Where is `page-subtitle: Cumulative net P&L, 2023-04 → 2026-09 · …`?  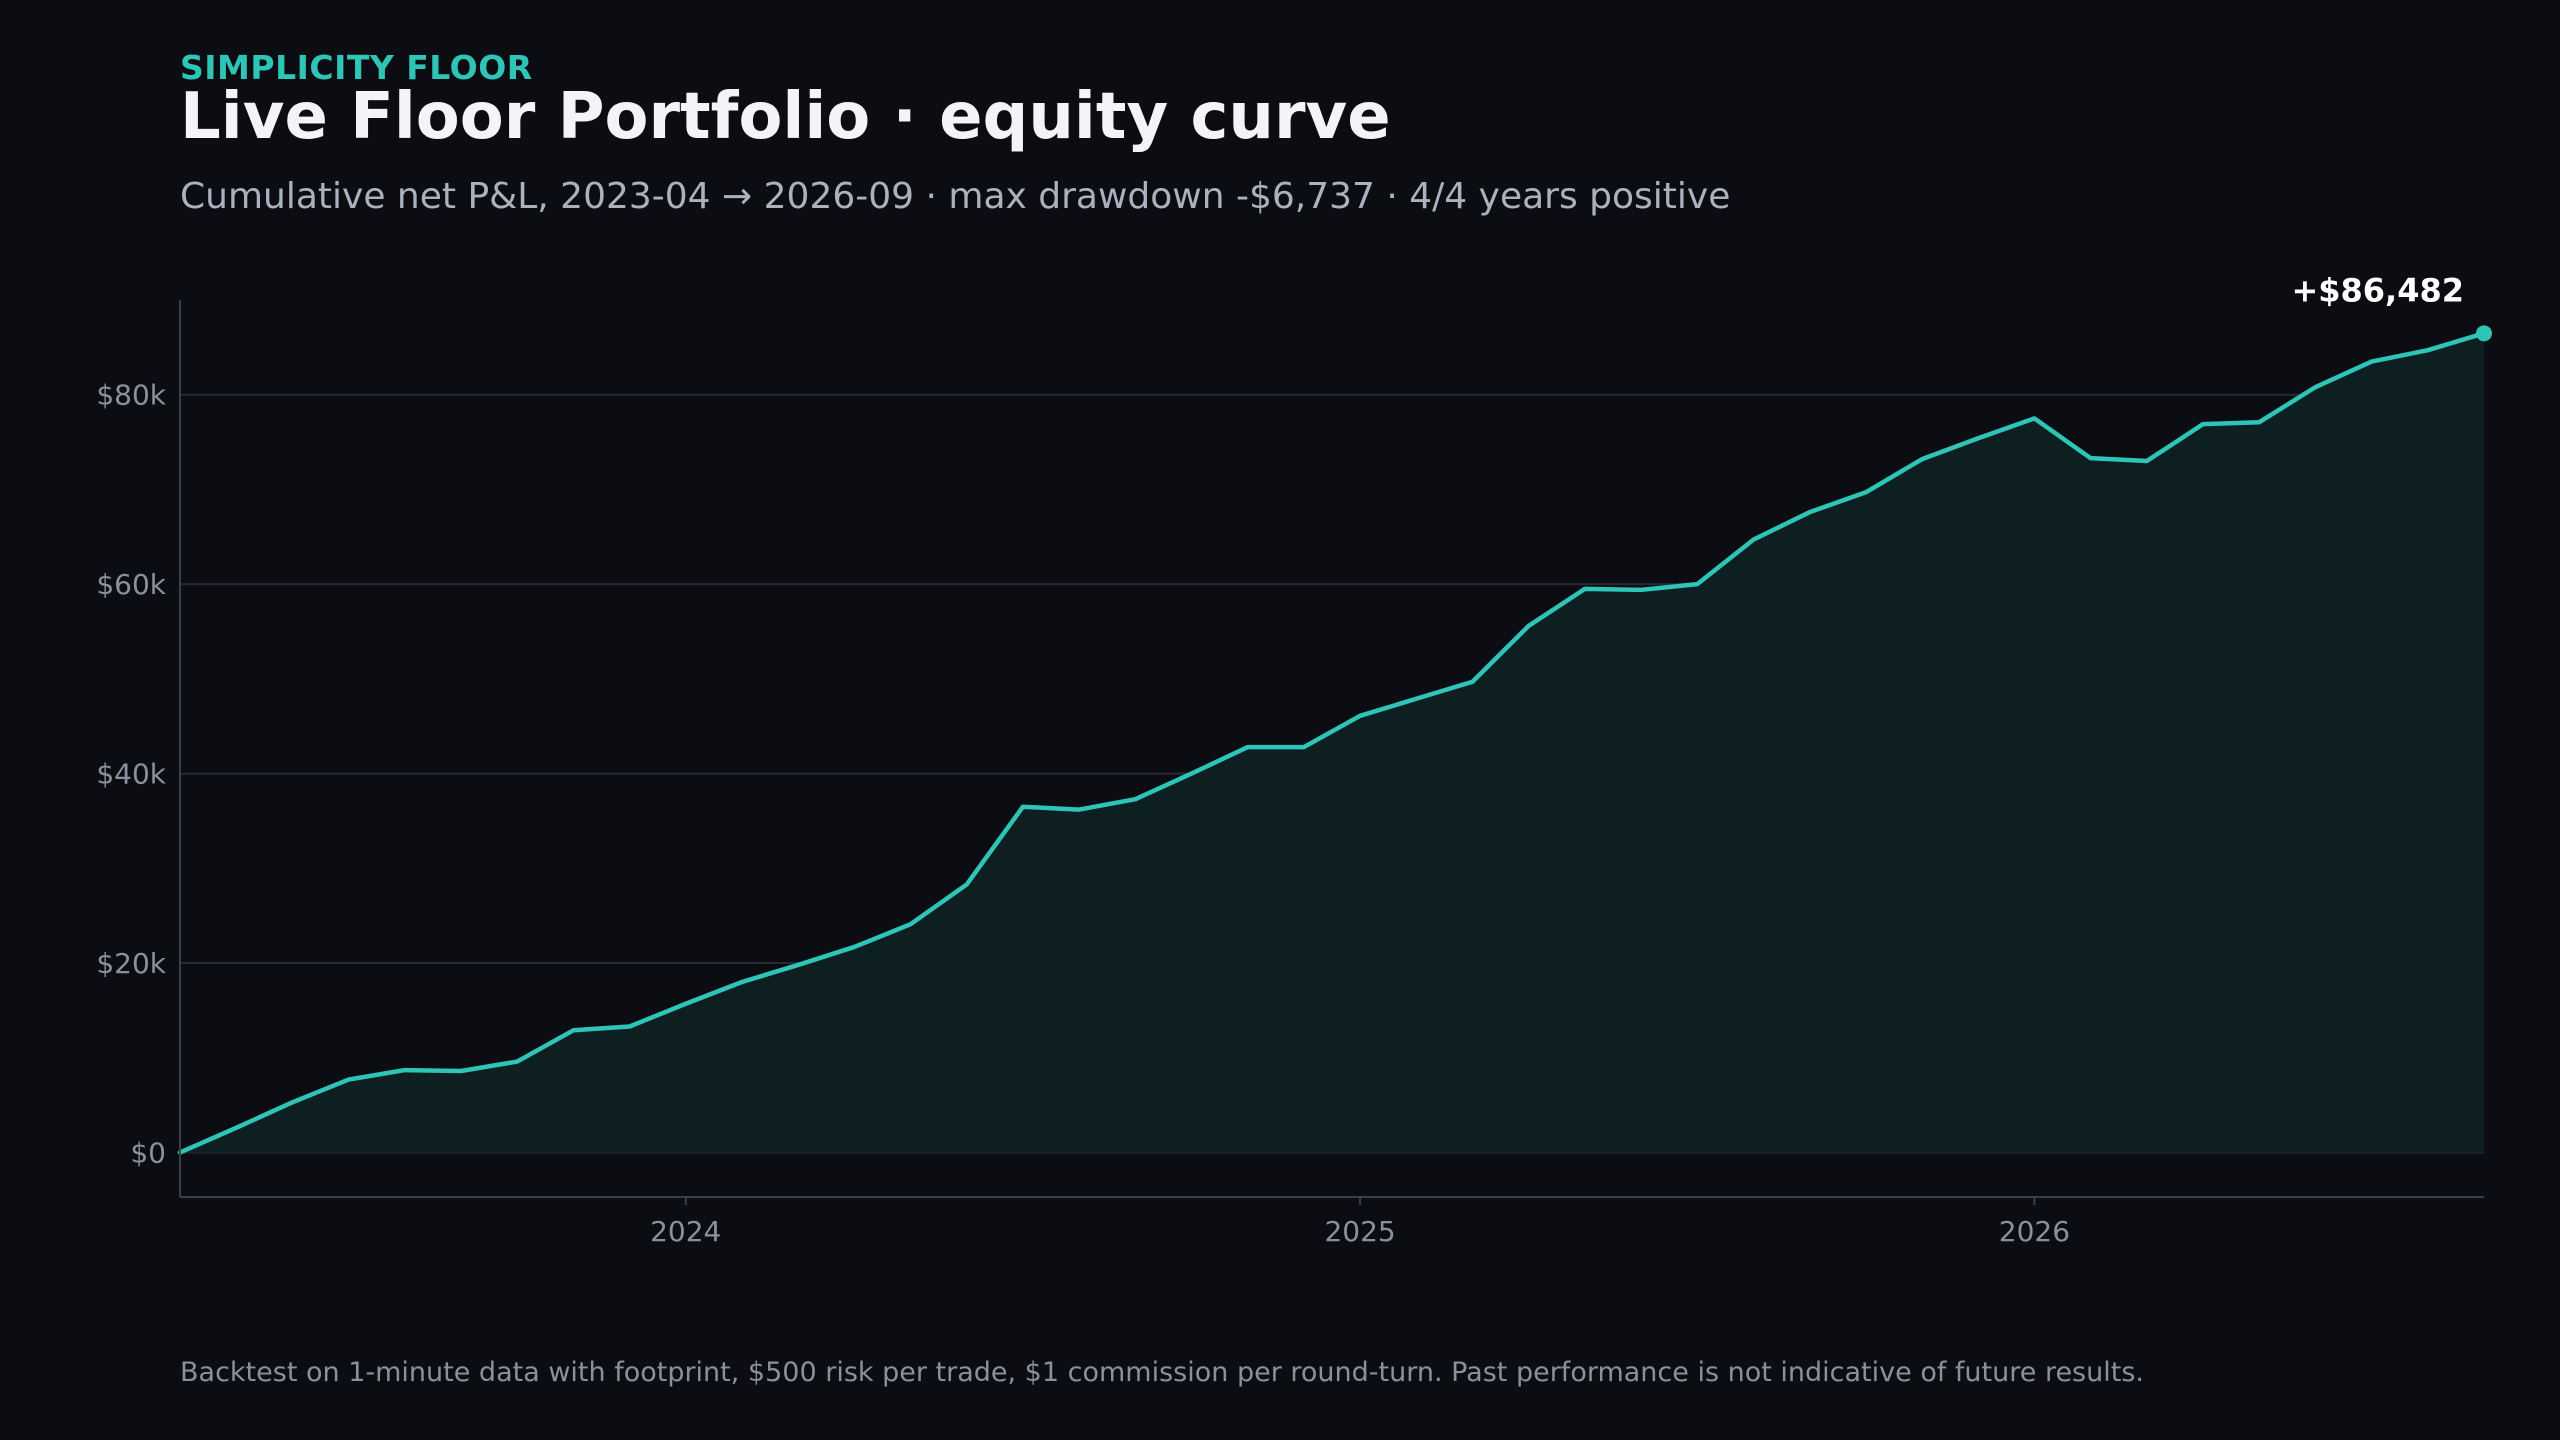 page-subtitle: Cumulative net P&L, 2023-04 → 2026-09 · … is located at coordinates (955, 196).